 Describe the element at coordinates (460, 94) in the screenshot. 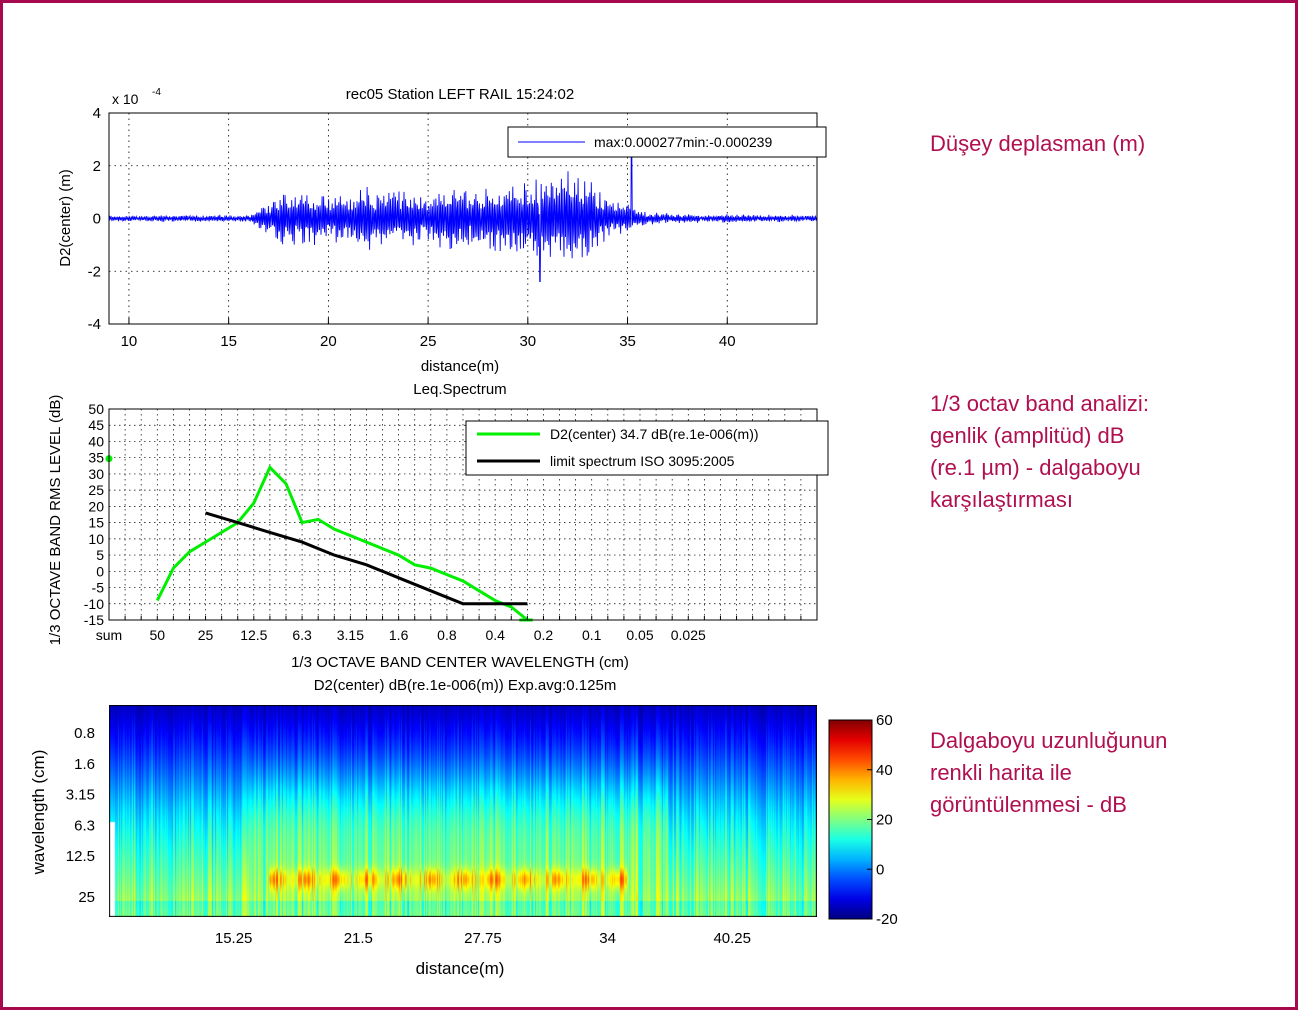

I see `displacement-title: rec05 Station LEFT RAIL 15:24:02` at that location.